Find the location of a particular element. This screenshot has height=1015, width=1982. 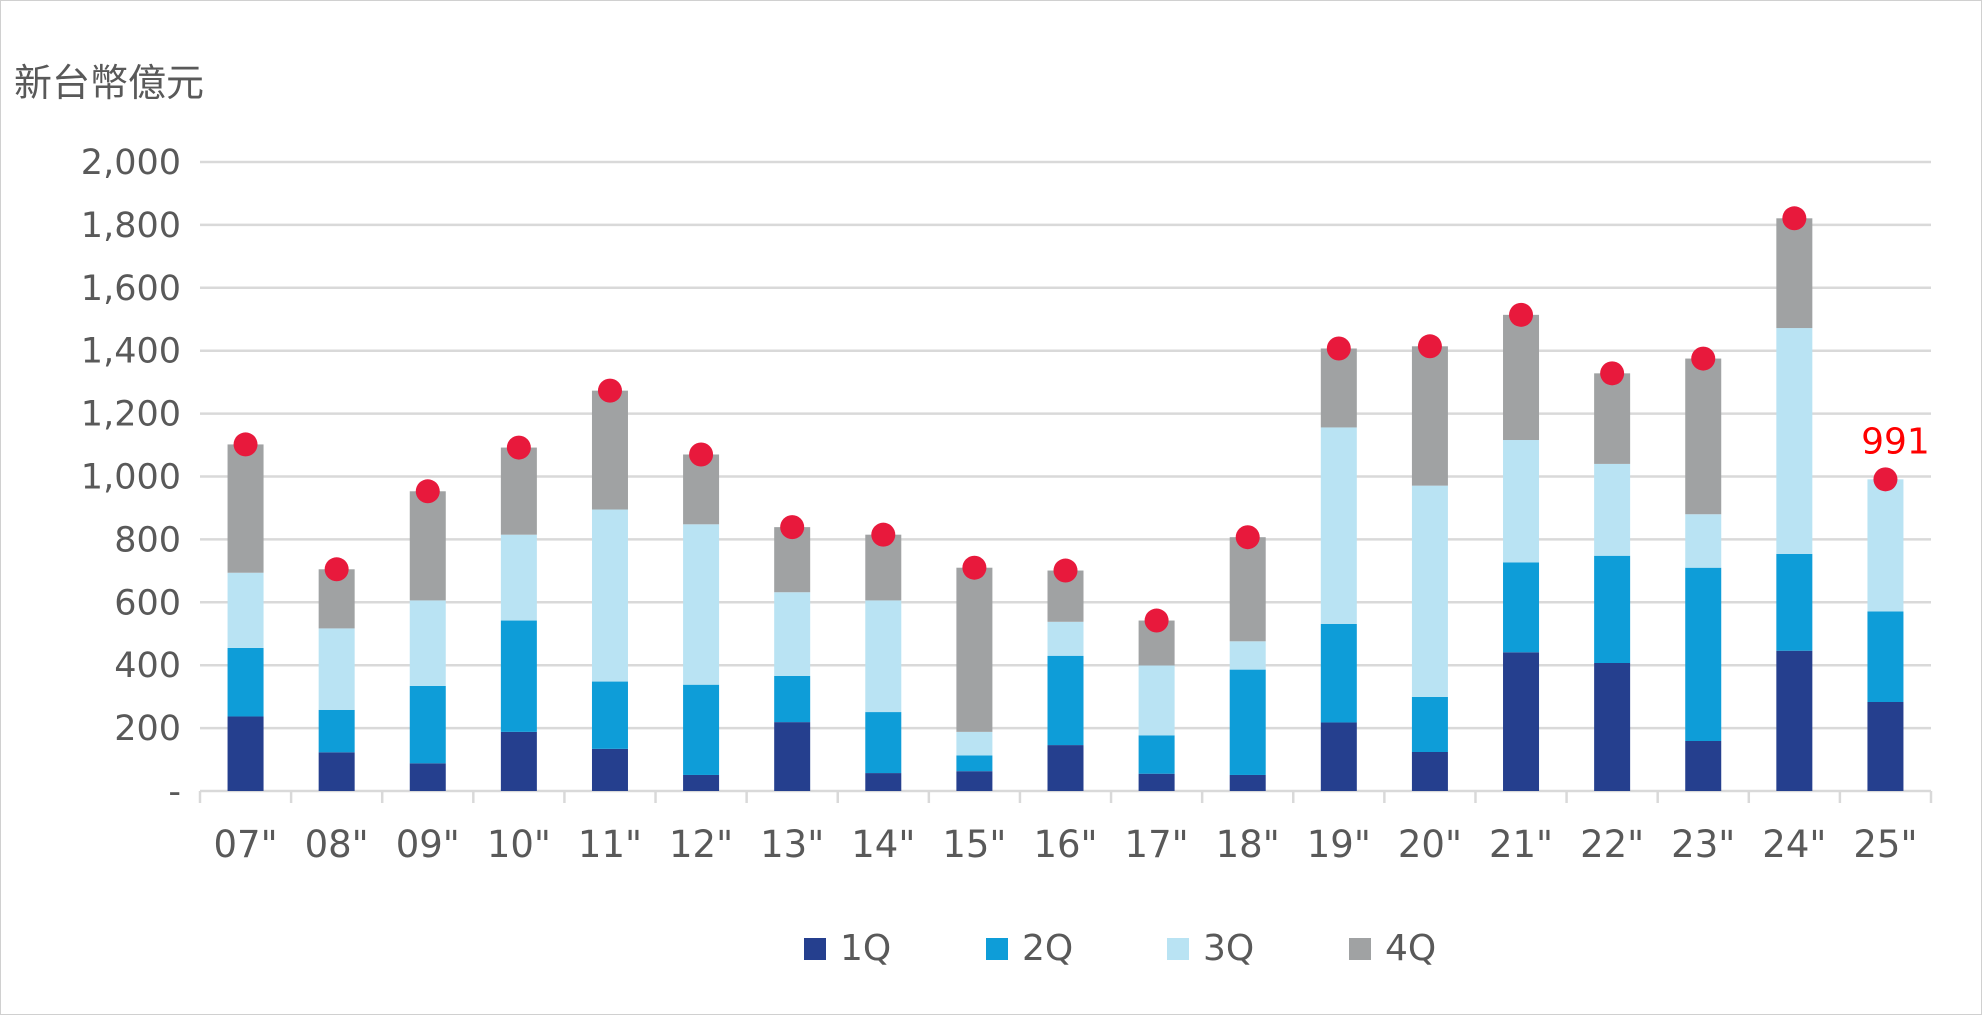

legend: 1Q 2Q 3Q 4Q is located at coordinates (991, 953).